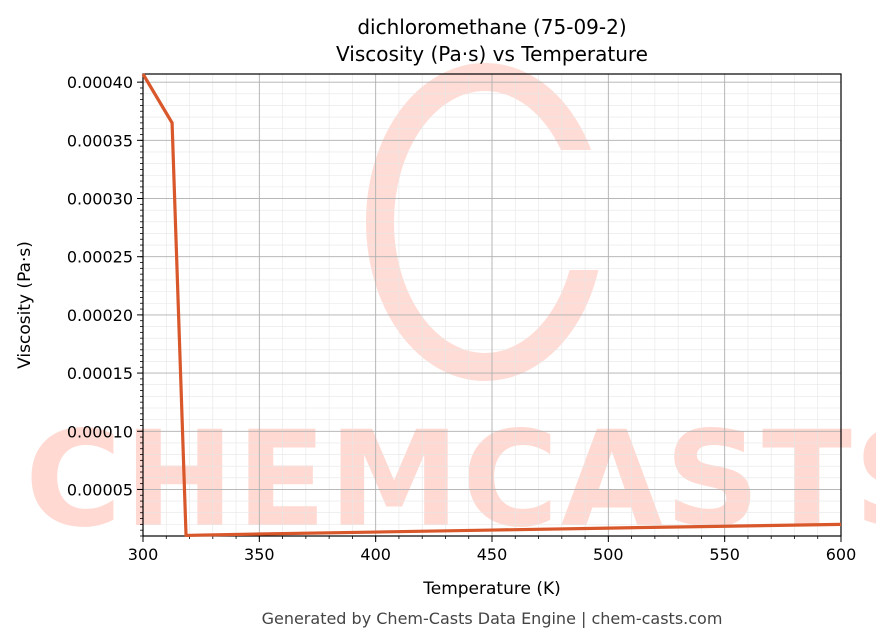  What do you see at coordinates (100, 315) in the screenshot?
I see `y-tick-label: 0.00020` at bounding box center [100, 315].